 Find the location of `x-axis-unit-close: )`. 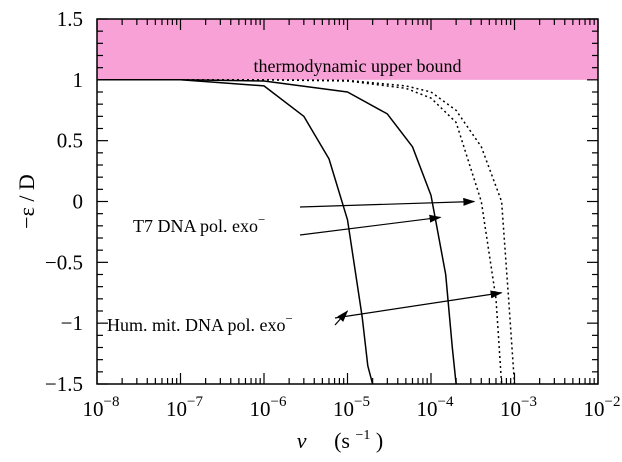

x-axis-unit-close: ) is located at coordinates (379, 440).